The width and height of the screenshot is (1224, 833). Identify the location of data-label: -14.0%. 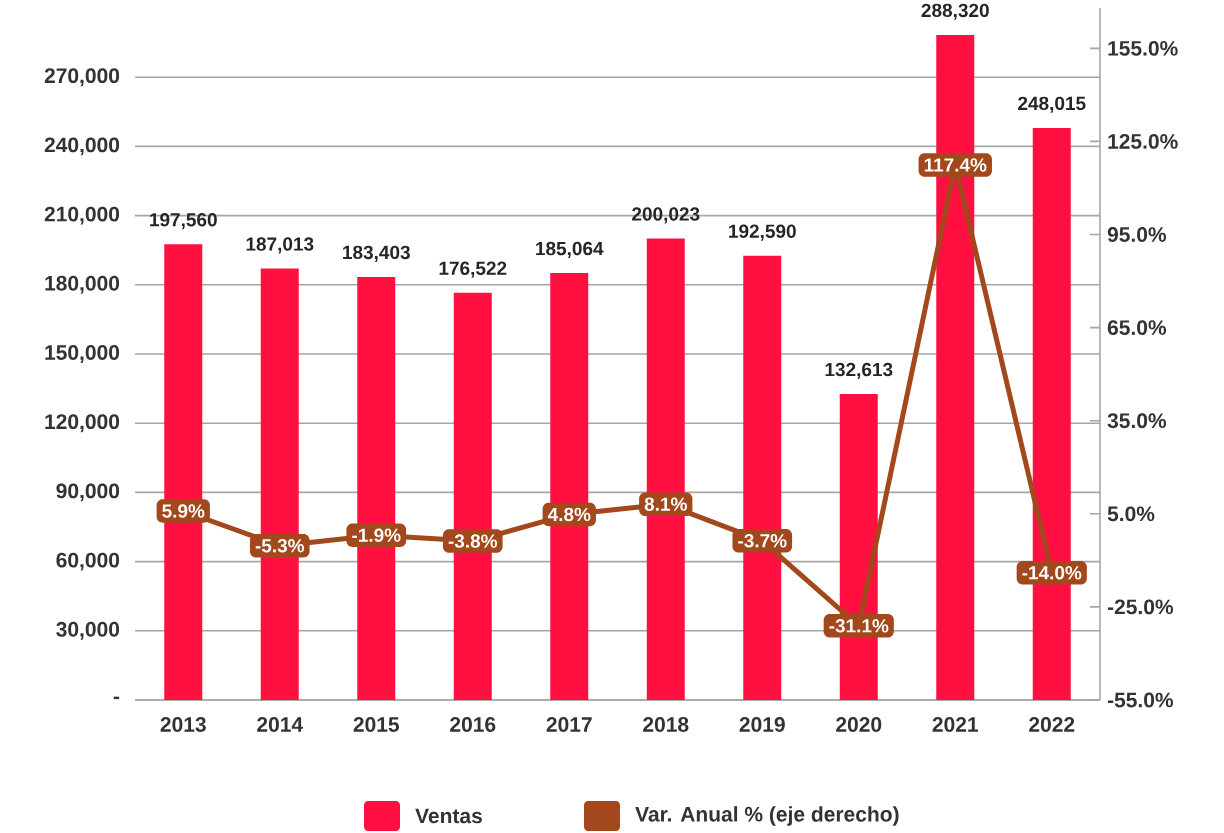
(1052, 573).